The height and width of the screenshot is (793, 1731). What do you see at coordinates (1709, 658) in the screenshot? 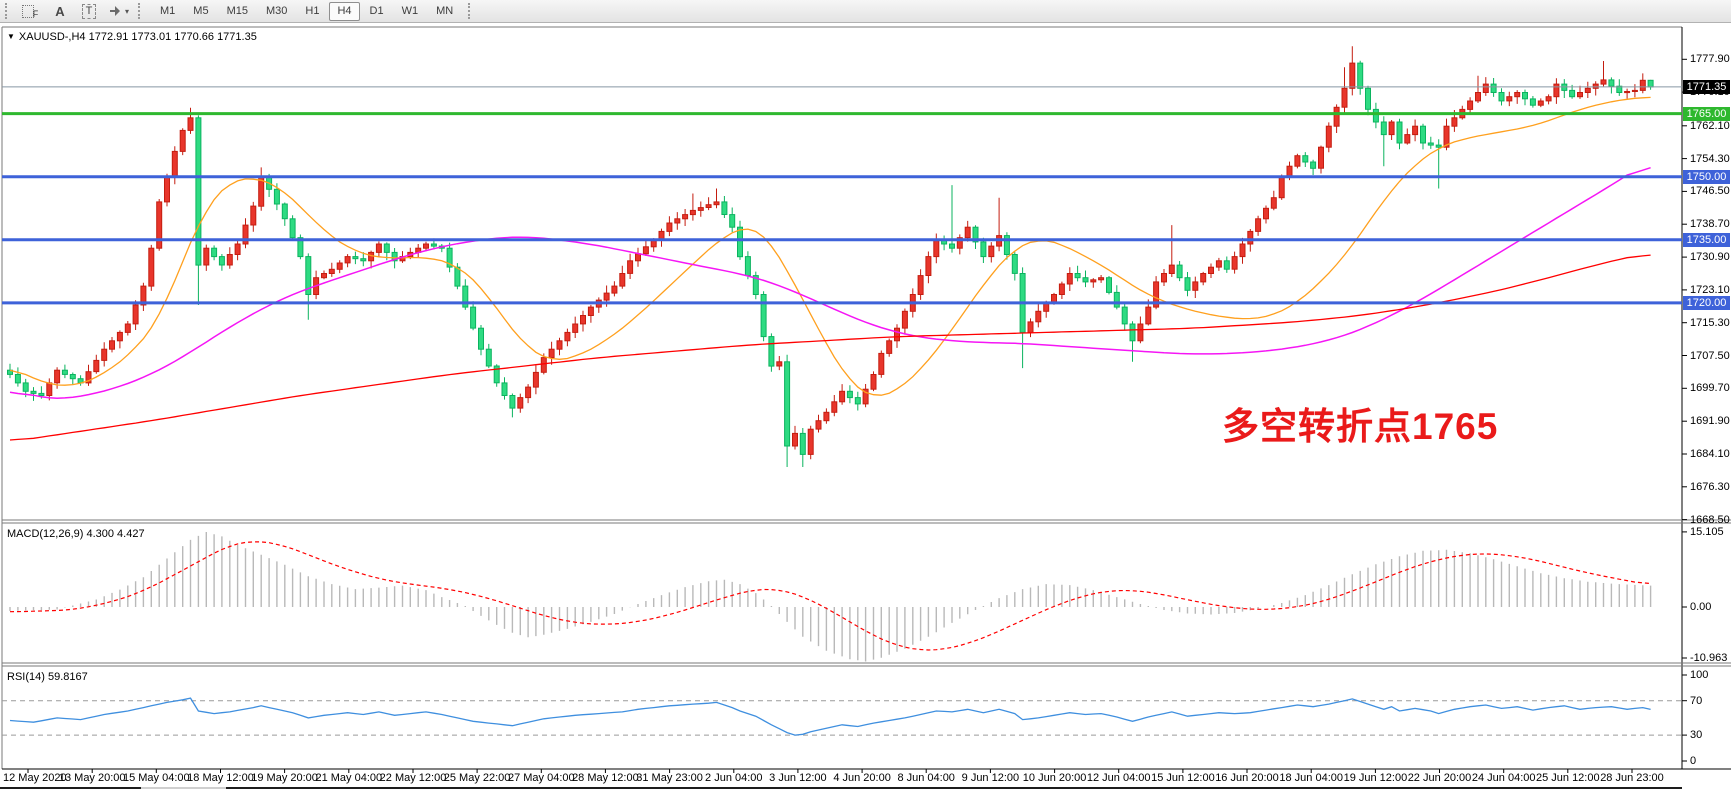
I see `macd-axis-tick: -10.963` at bounding box center [1709, 658].